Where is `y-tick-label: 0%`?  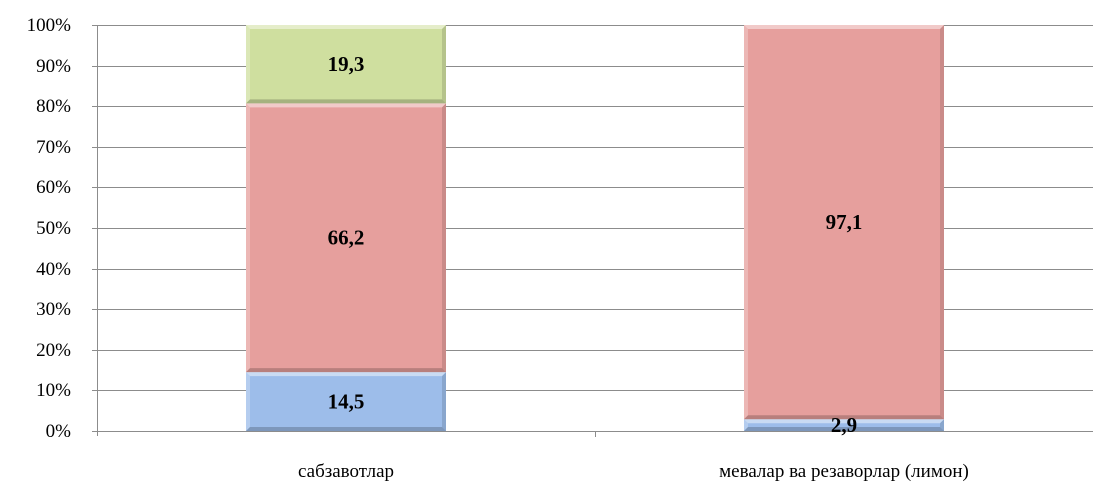
y-tick-label: 0% is located at coordinates (59, 431).